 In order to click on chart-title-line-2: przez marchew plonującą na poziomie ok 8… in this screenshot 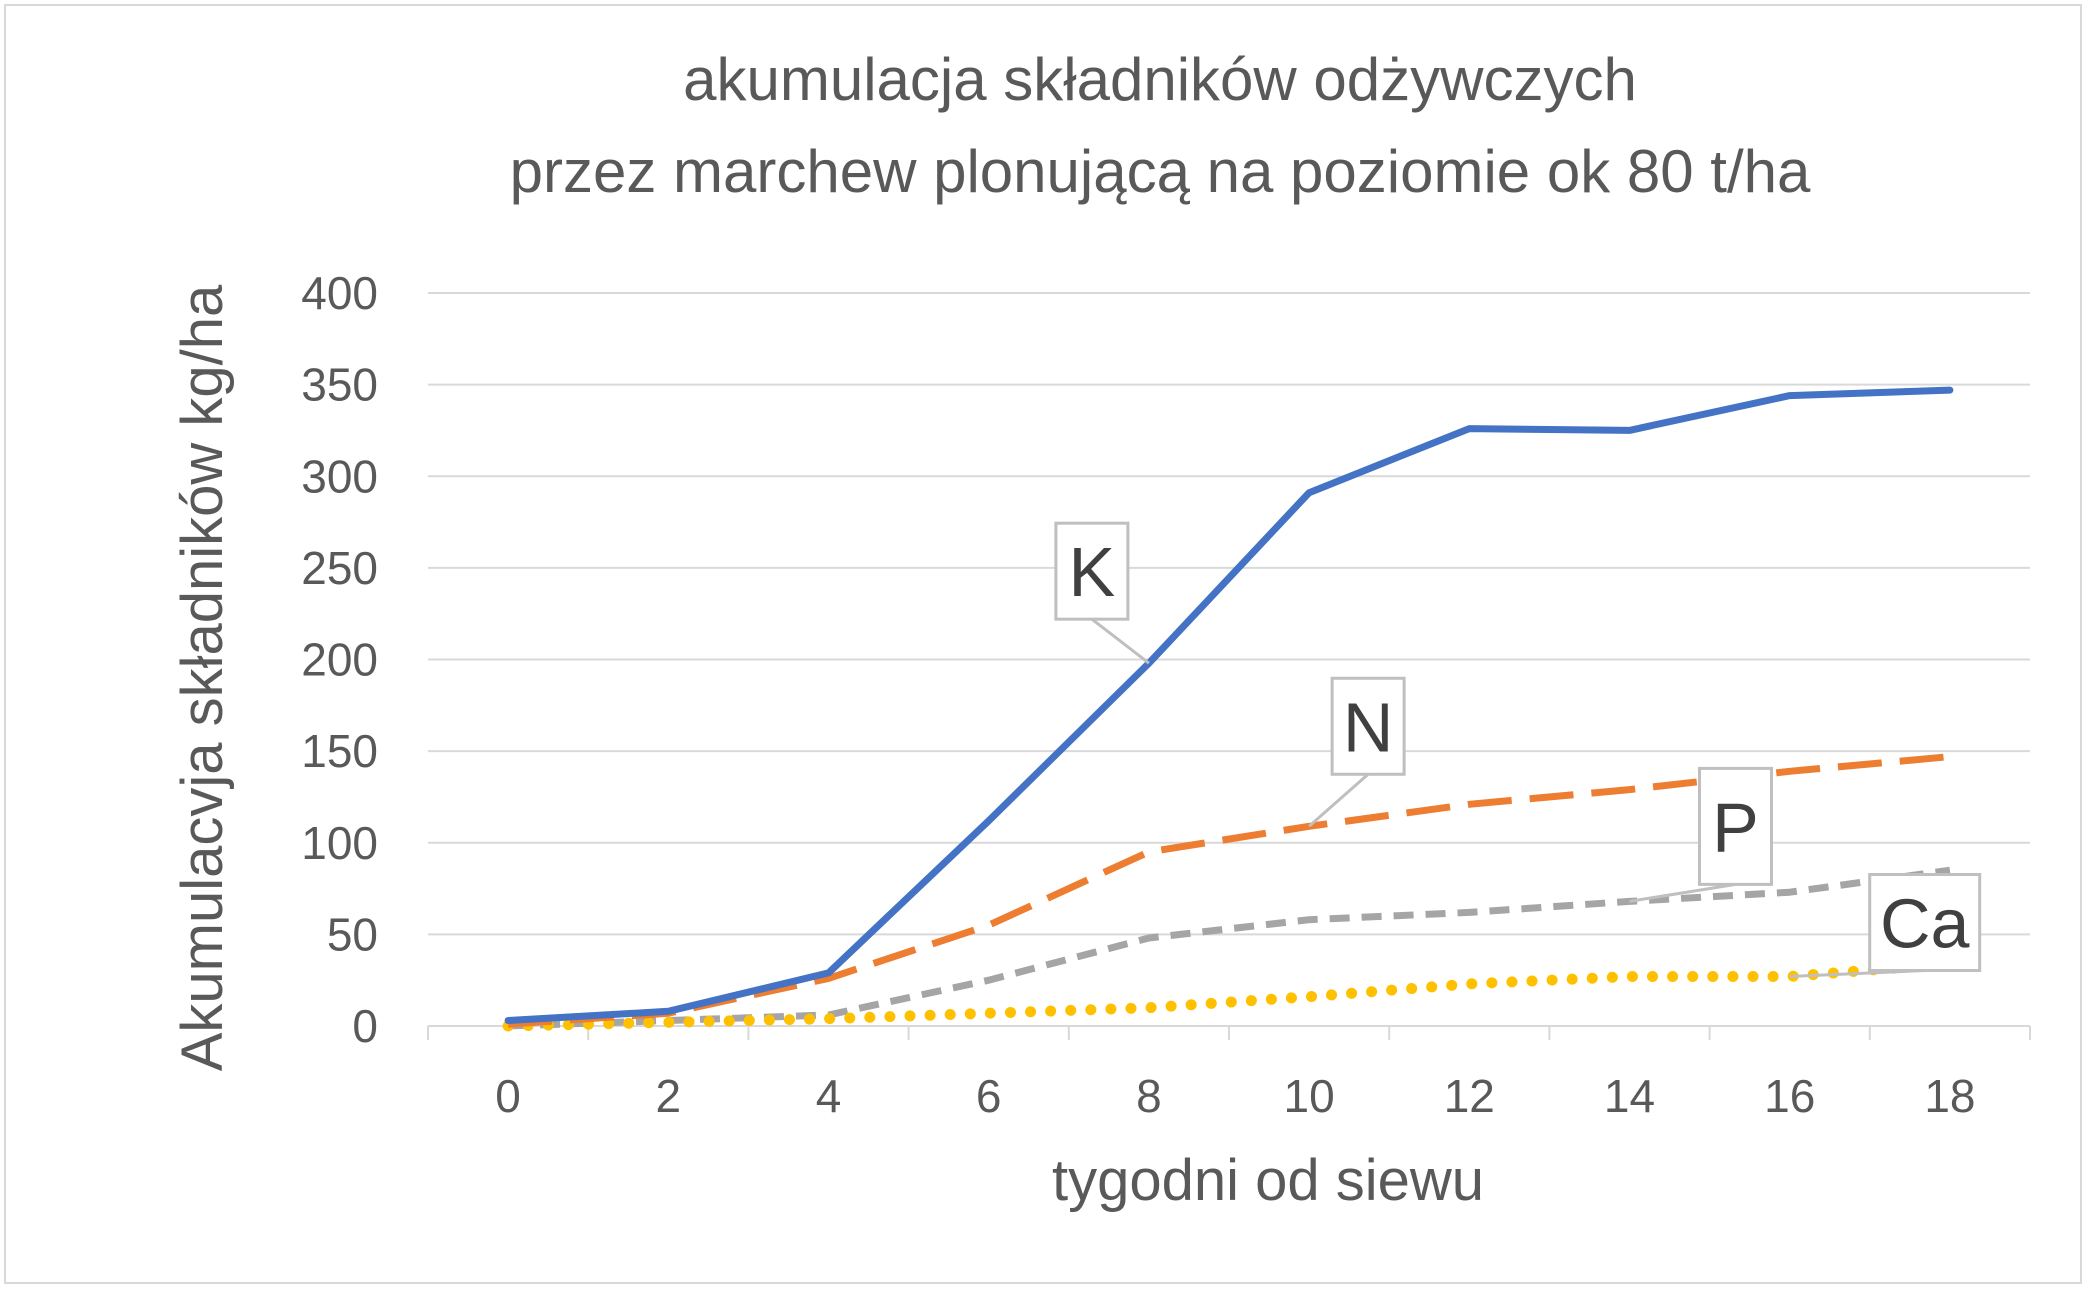, I will do `click(1160, 171)`.